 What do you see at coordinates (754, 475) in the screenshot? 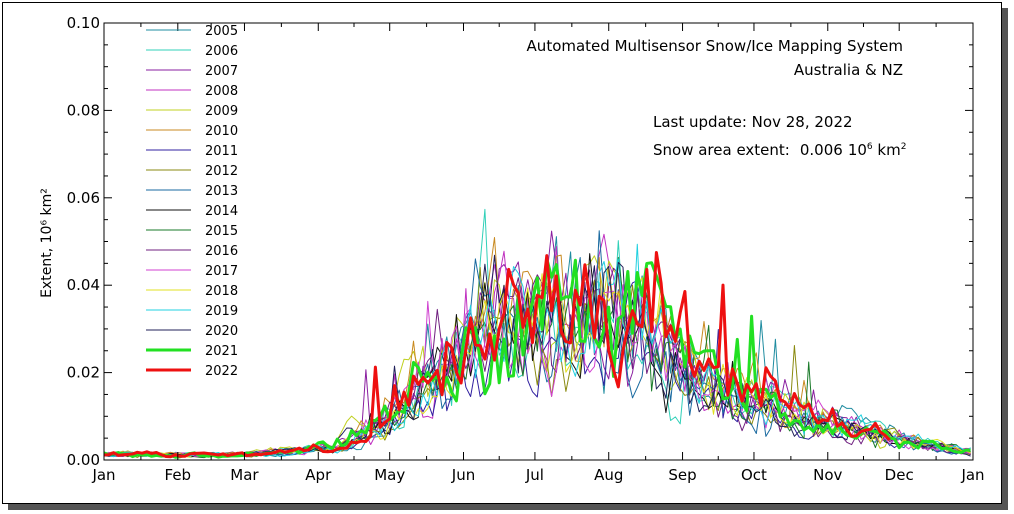
I see `x-tick-label: Oct` at bounding box center [754, 475].